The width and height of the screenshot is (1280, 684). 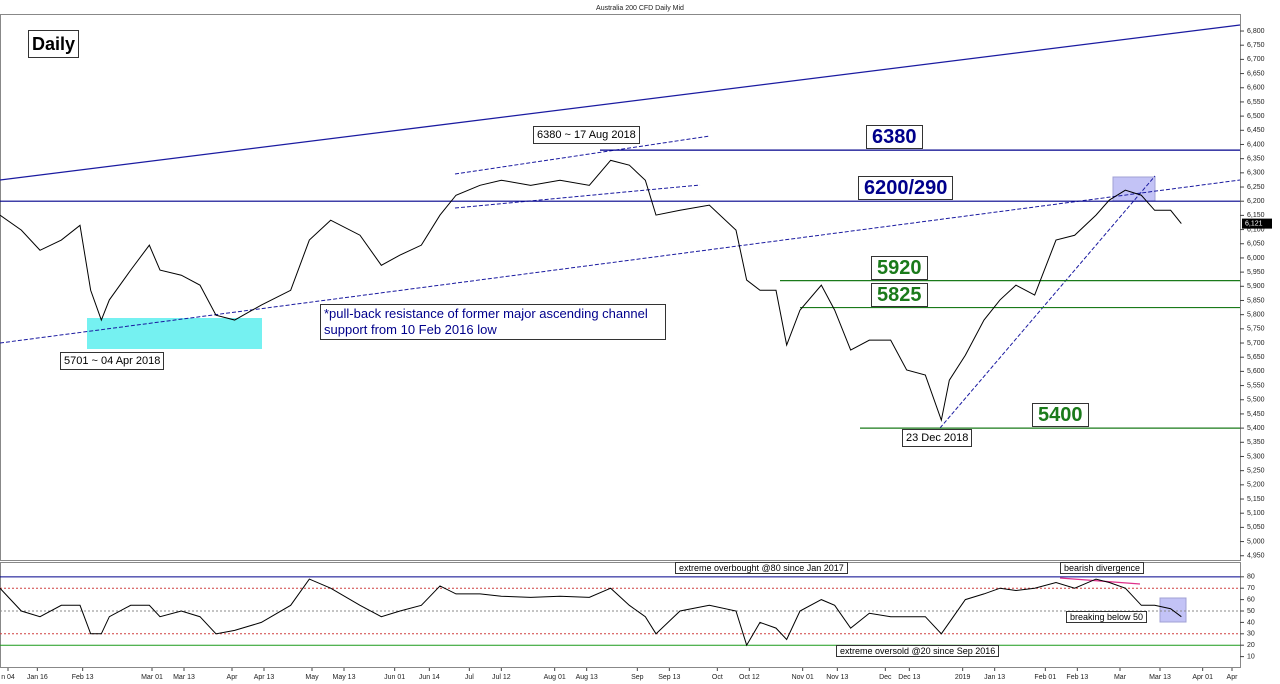 What do you see at coordinates (1256, 357) in the screenshot?
I see `y-tick-label: 5,650` at bounding box center [1256, 357].